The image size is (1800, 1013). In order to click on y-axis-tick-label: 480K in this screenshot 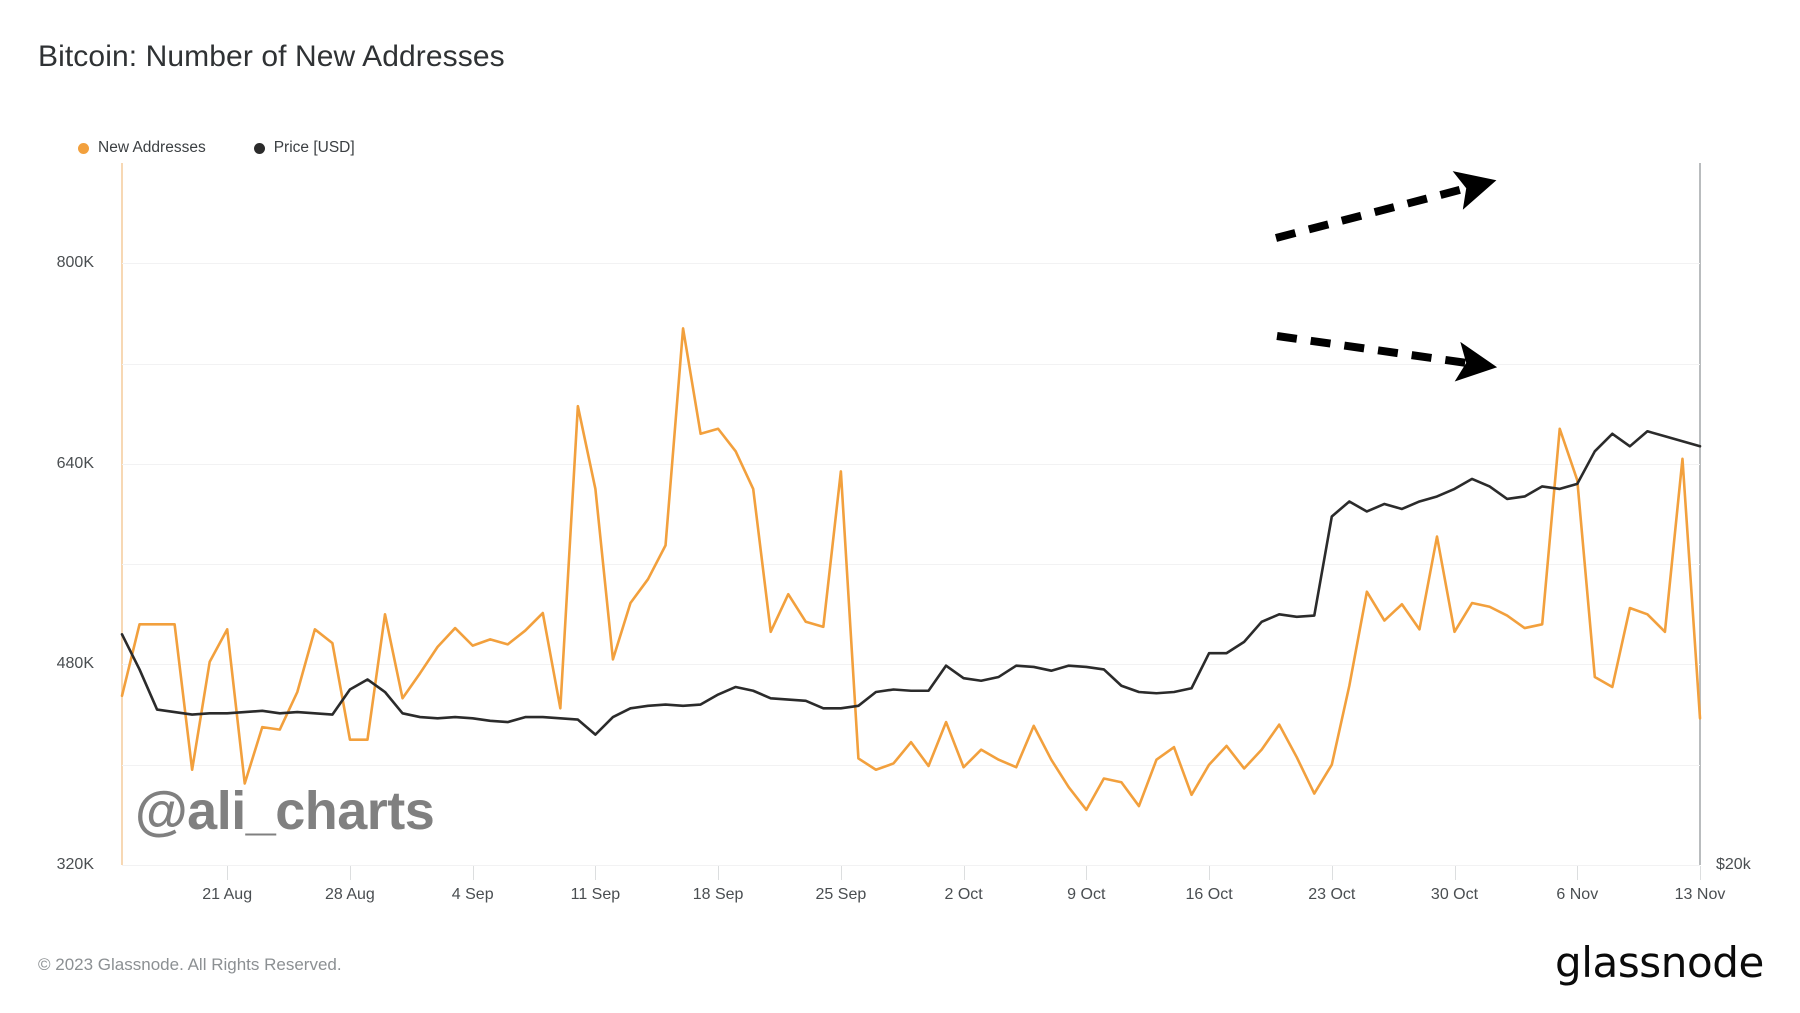, I will do `click(75, 664)`.